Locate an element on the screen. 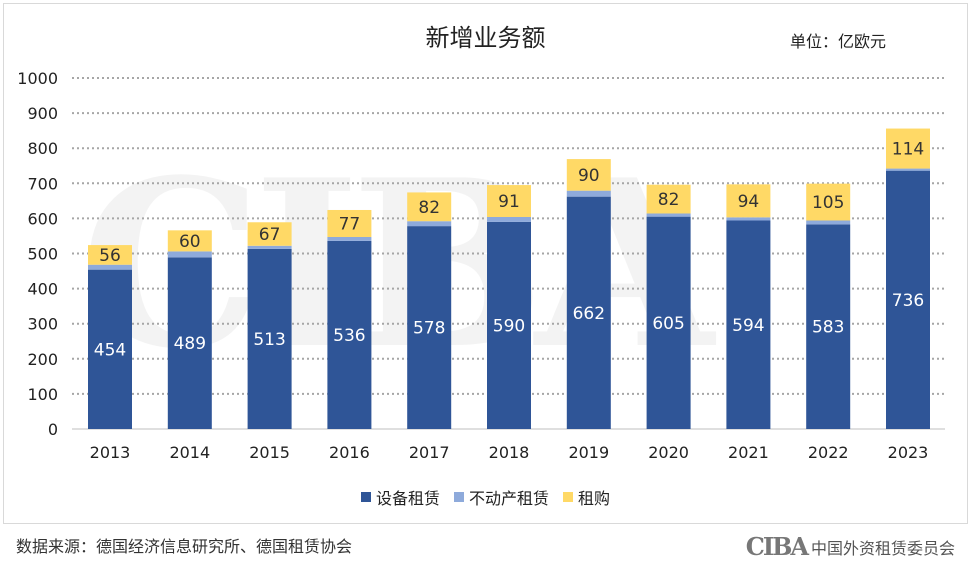 Image resolution: width=971 pixels, height=565 pixels. y-tick-label: 100 is located at coordinates (42, 394).